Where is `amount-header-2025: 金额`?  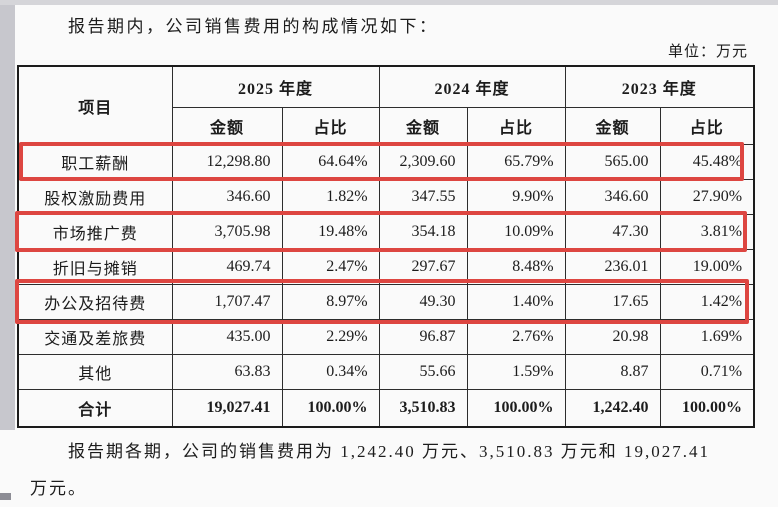 amount-header-2025: 金额 is located at coordinates (227, 126).